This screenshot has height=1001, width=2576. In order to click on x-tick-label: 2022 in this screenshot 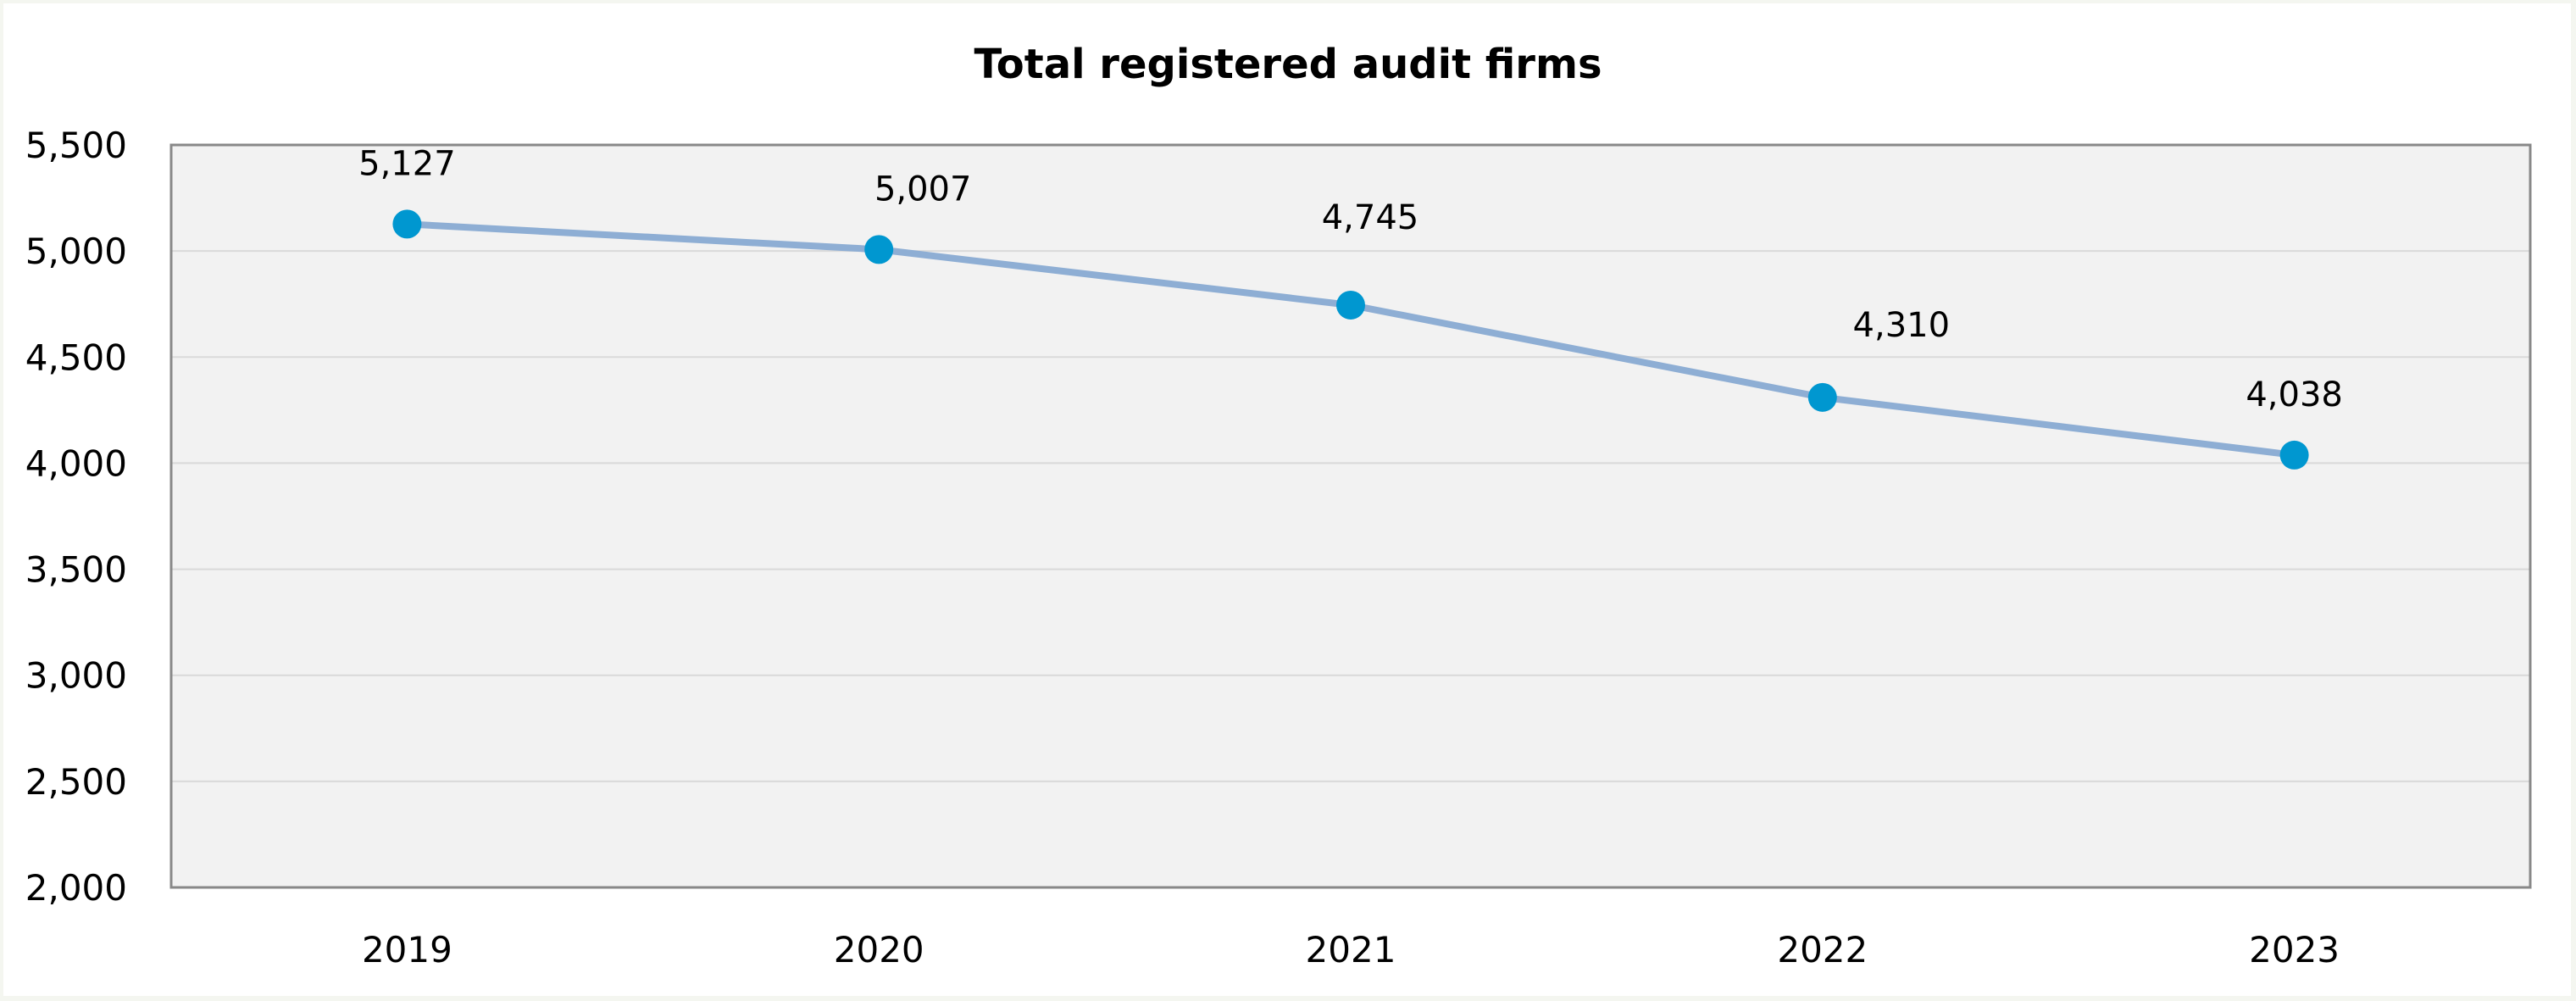, I will do `click(1822, 949)`.